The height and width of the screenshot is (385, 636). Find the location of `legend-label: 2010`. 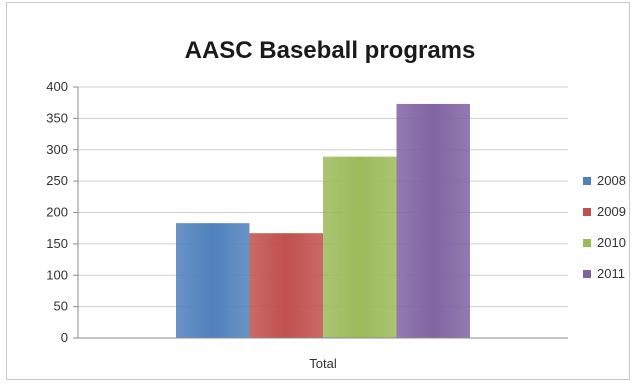

legend-label: 2010 is located at coordinates (611, 242).